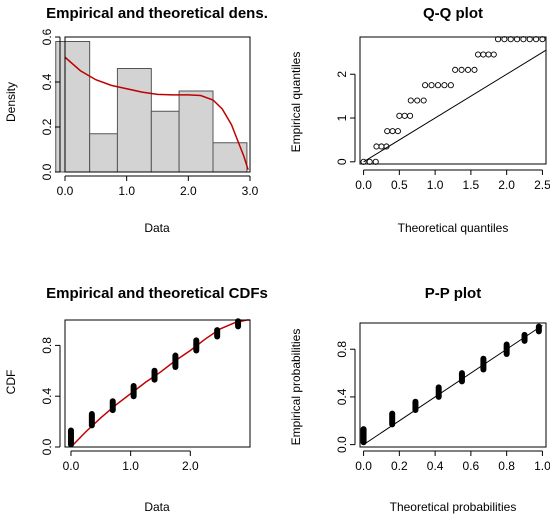  I want to click on qq-y-tick-label: 1, so click(342, 117).